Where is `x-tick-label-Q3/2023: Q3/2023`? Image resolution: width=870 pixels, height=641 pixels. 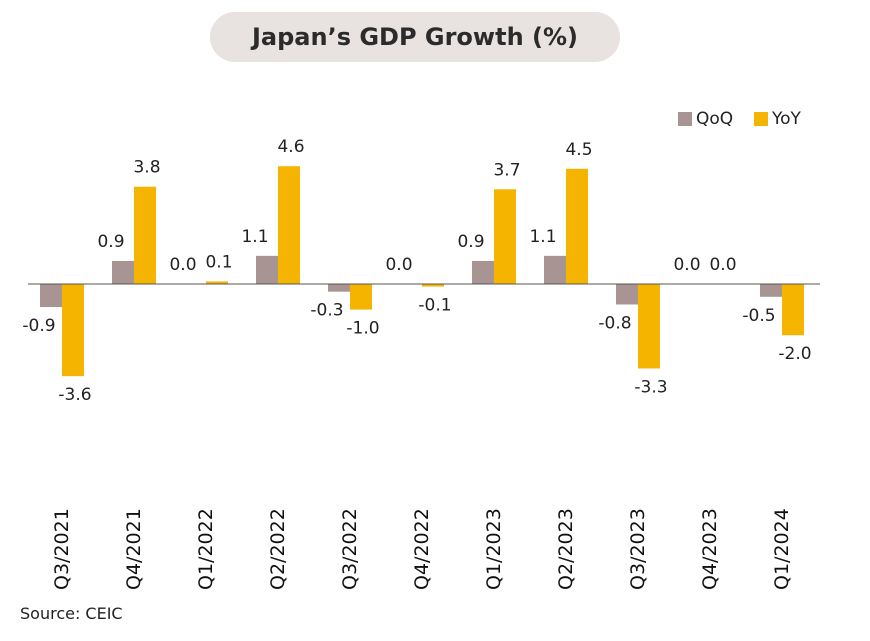 x-tick-label-Q3/2023: Q3/2023 is located at coordinates (638, 549).